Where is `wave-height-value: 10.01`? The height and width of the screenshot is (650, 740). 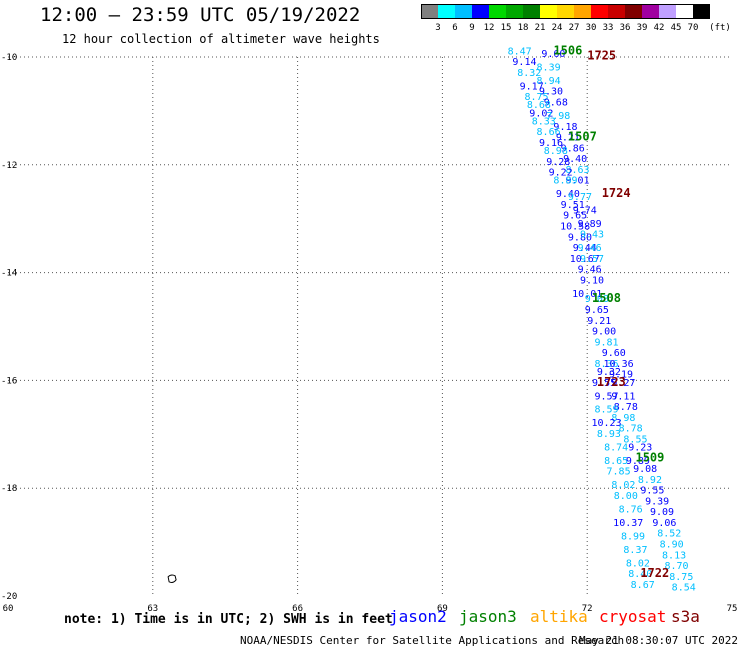
wave-height-value: 10.01 is located at coordinates (587, 294).